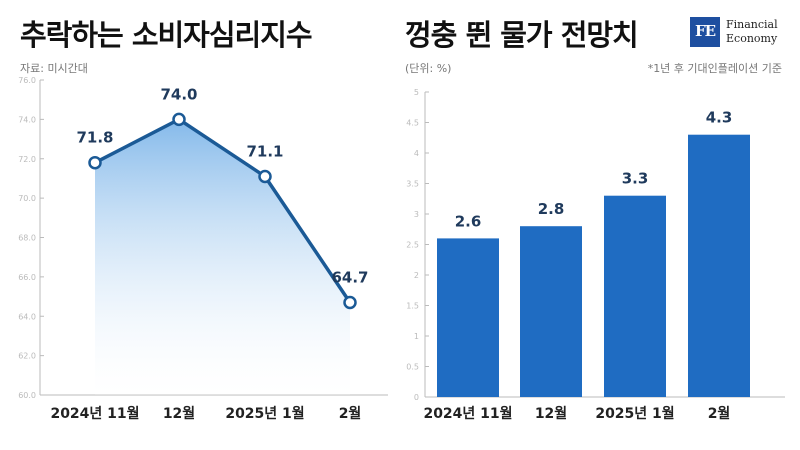  I want to click on y-tick-label: 3, so click(416, 214).